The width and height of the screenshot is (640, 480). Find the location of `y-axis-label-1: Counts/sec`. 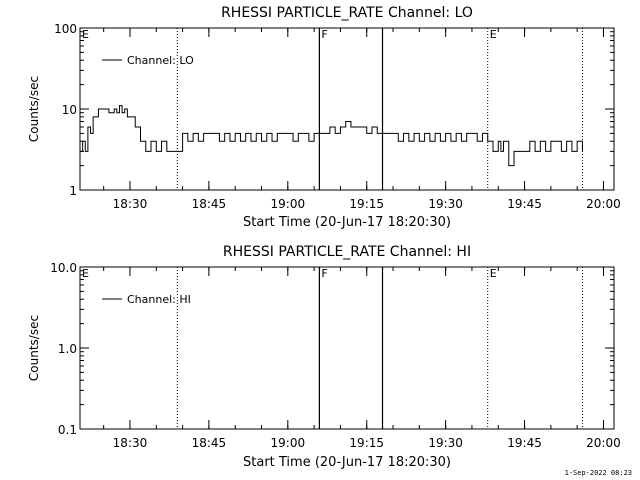

y-axis-label-1: Counts/sec is located at coordinates (34, 348).